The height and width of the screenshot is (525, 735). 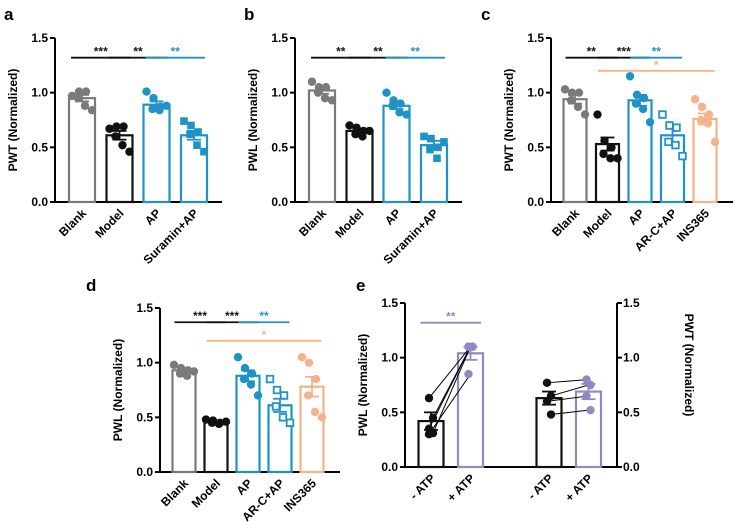 What do you see at coordinates (578, 487) in the screenshot?
I see `x-tick-label: + ATP` at bounding box center [578, 487].